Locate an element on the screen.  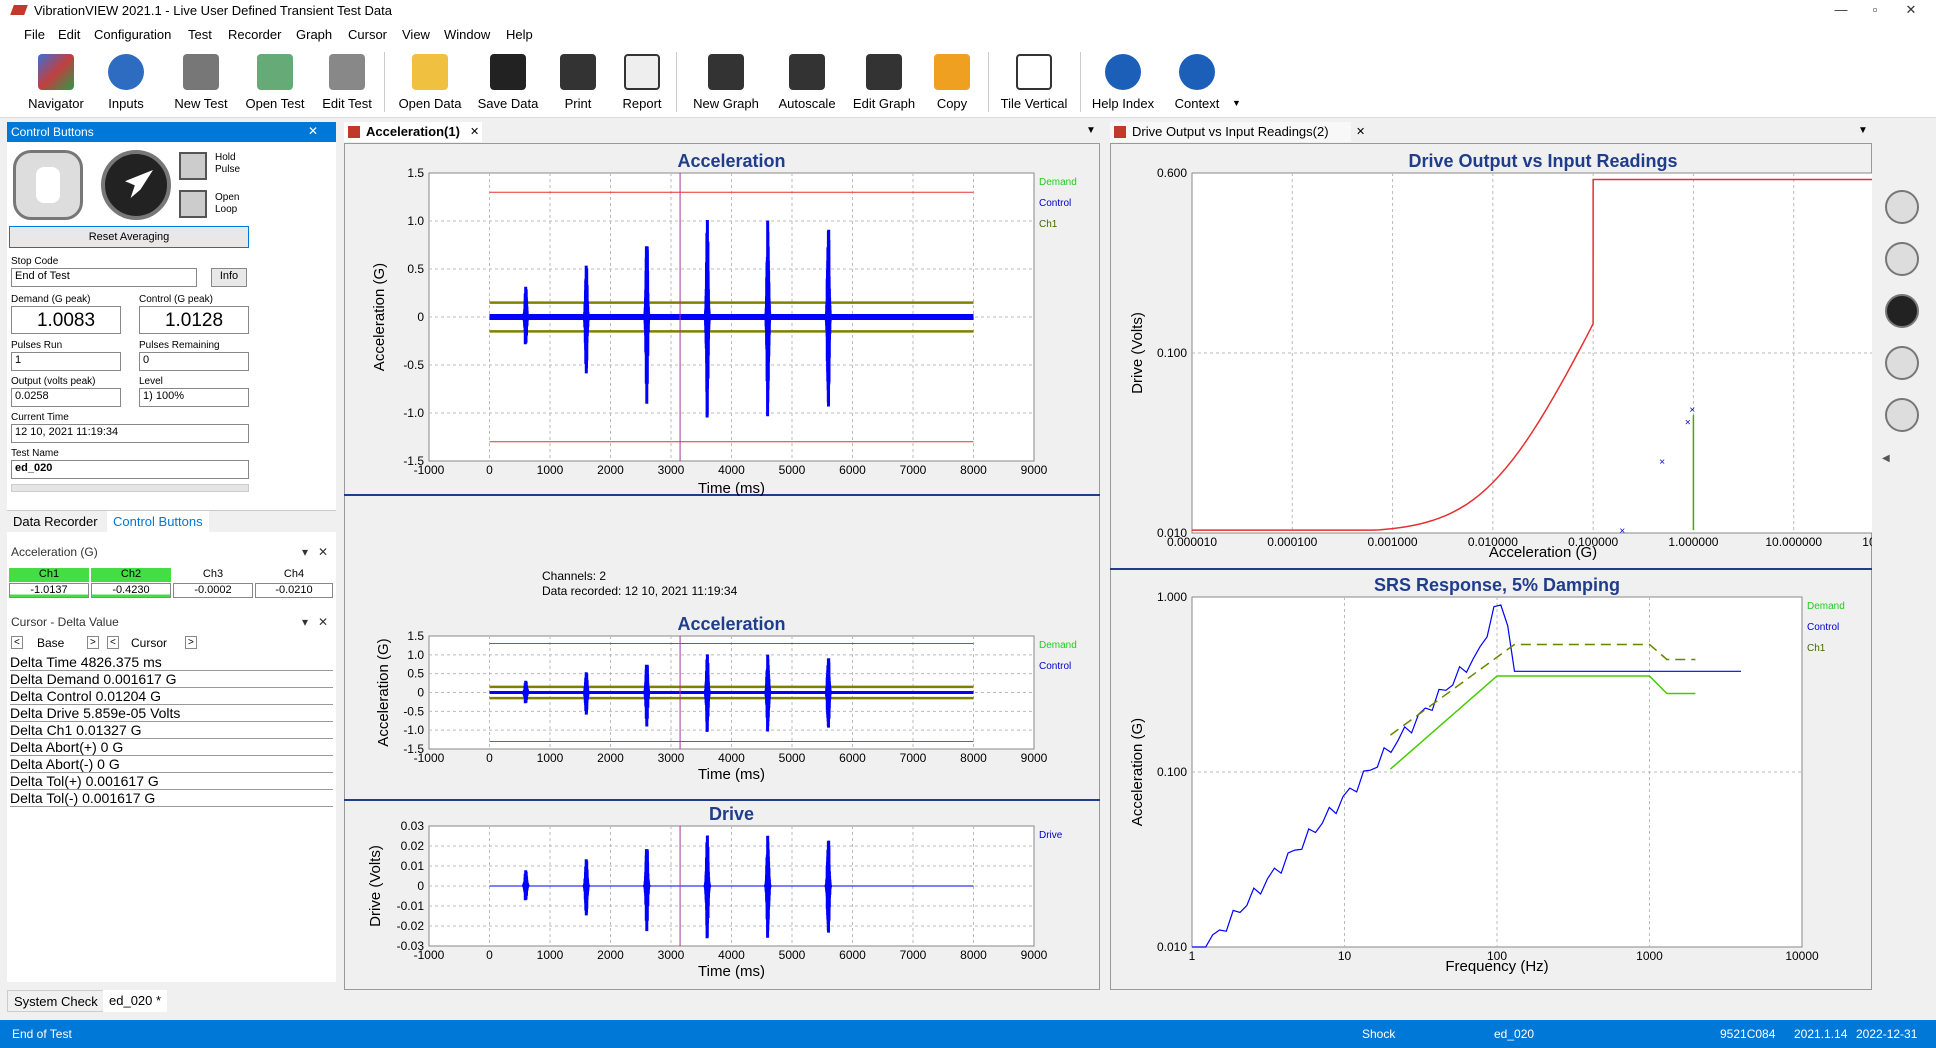
y-tick-label: 1.000 is located at coordinates (1172, 597).